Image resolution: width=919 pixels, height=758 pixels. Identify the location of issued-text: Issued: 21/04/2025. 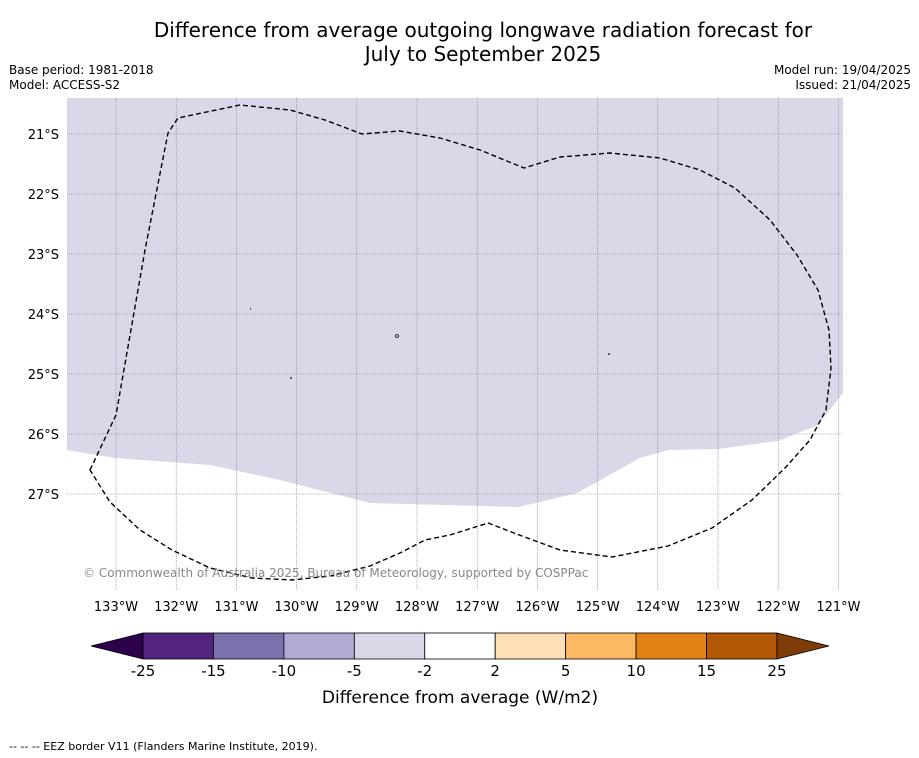
(853, 85).